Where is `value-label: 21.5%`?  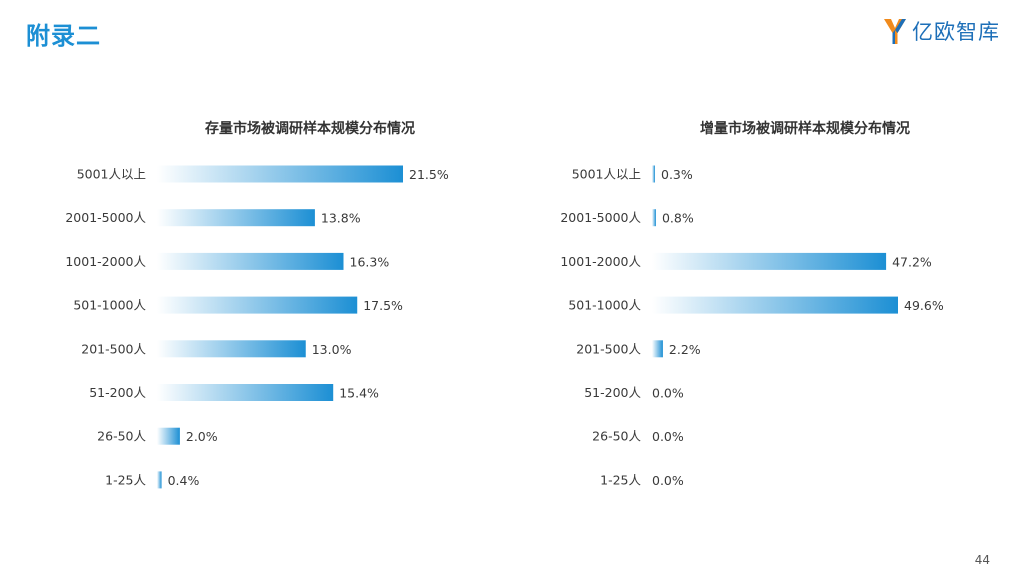 value-label: 21.5% is located at coordinates (429, 174).